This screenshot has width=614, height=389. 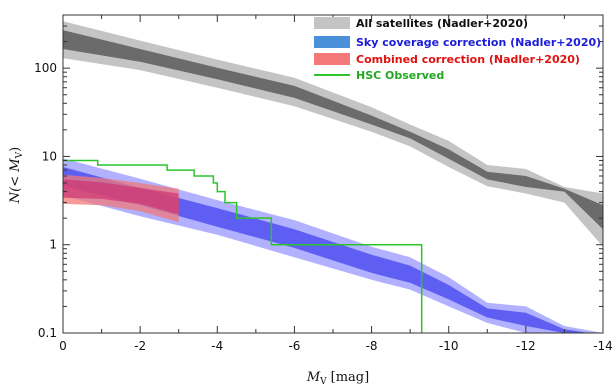 What do you see at coordinates (372, 346) in the screenshot?
I see `x-tick-label: -8` at bounding box center [372, 346].